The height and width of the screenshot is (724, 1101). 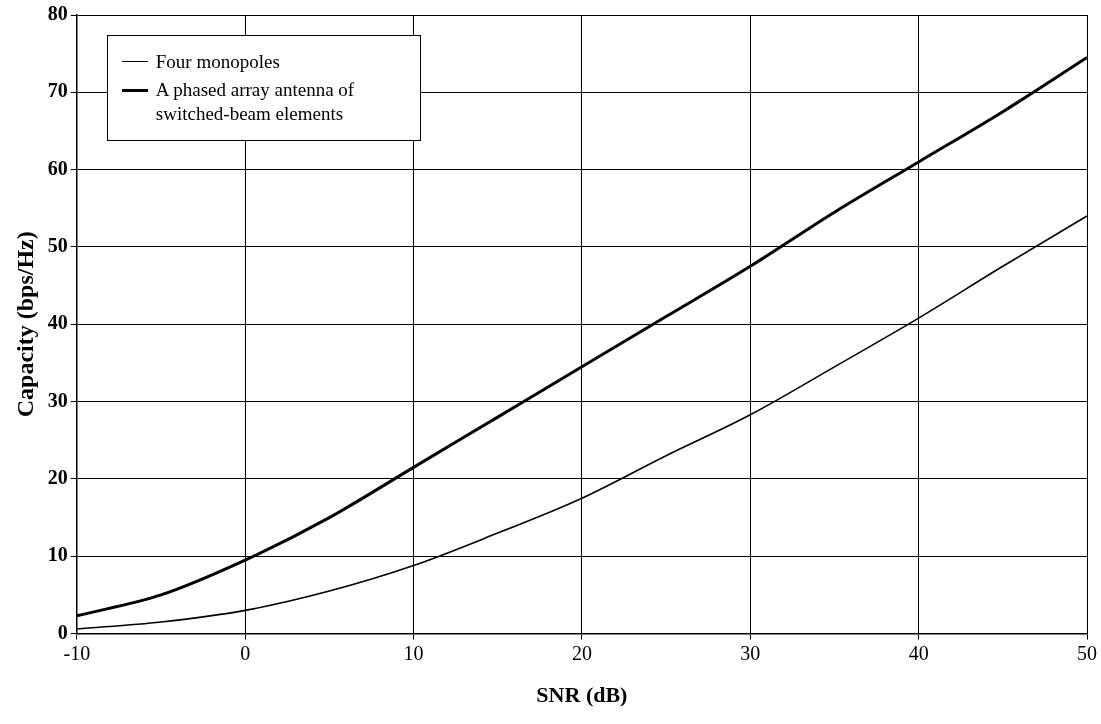 What do you see at coordinates (255, 102) in the screenshot?
I see `legend-label: A phased array antenna of switched-beam elements` at bounding box center [255, 102].